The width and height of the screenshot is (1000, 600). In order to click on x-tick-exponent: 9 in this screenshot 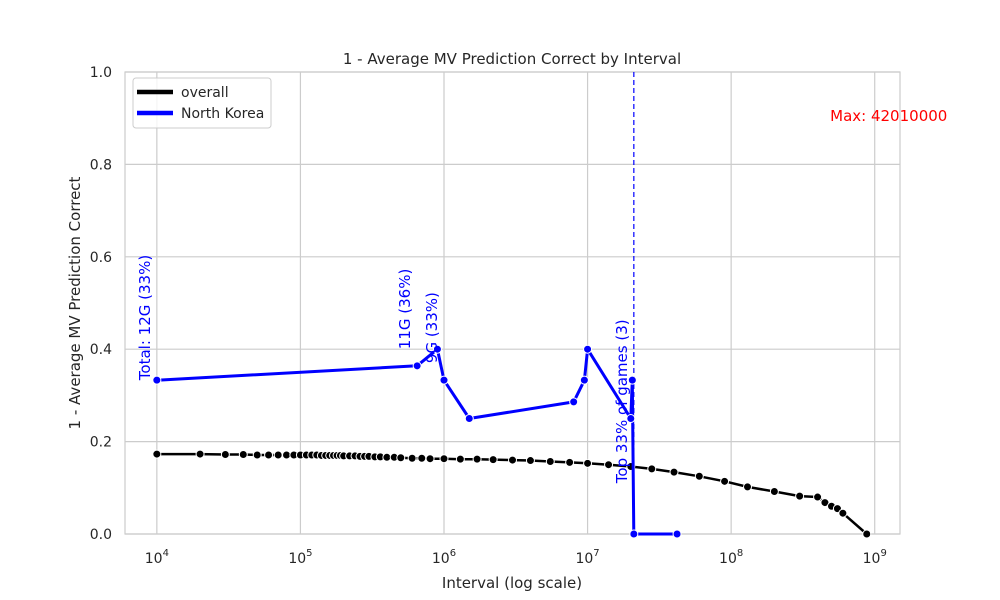, I will do `click(883, 553)`.